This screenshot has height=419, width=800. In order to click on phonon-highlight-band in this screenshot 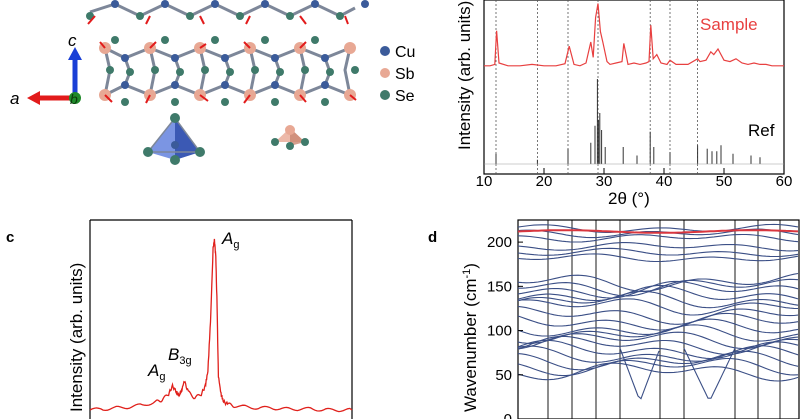, I will do `click(658, 231)`.